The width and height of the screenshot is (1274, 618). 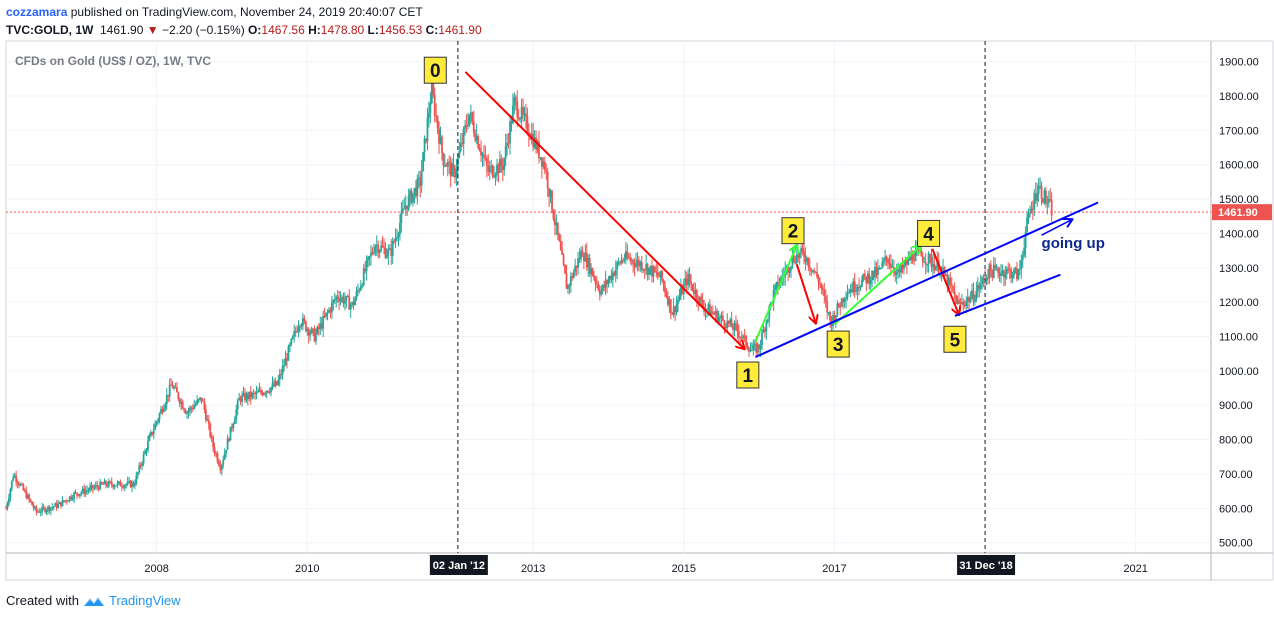 What do you see at coordinates (144, 600) in the screenshot?
I see `tradingview-link: TradingView` at bounding box center [144, 600].